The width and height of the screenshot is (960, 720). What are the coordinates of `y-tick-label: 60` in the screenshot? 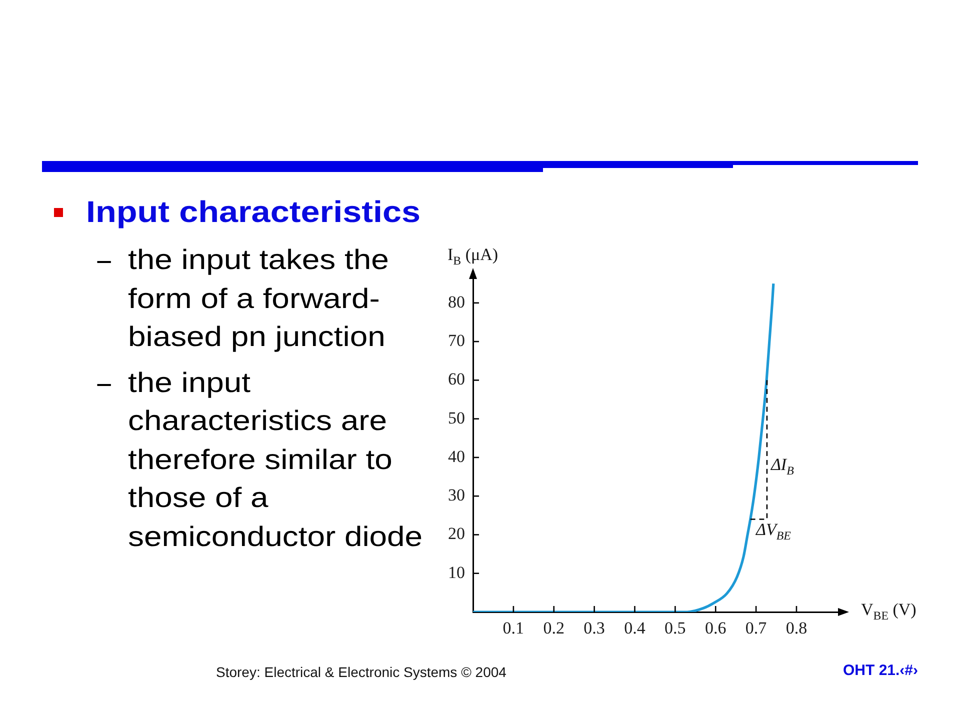 It's located at (456, 379).